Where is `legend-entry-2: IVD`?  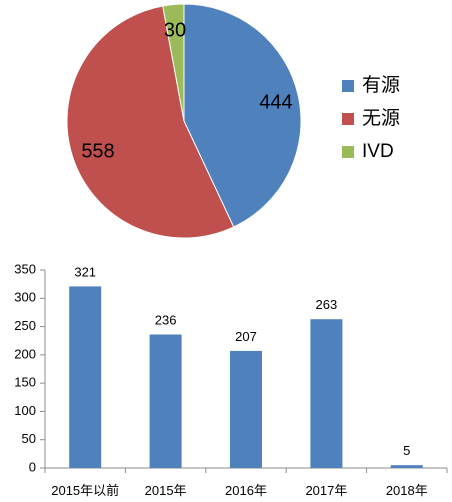 legend-entry-2: IVD is located at coordinates (378, 151).